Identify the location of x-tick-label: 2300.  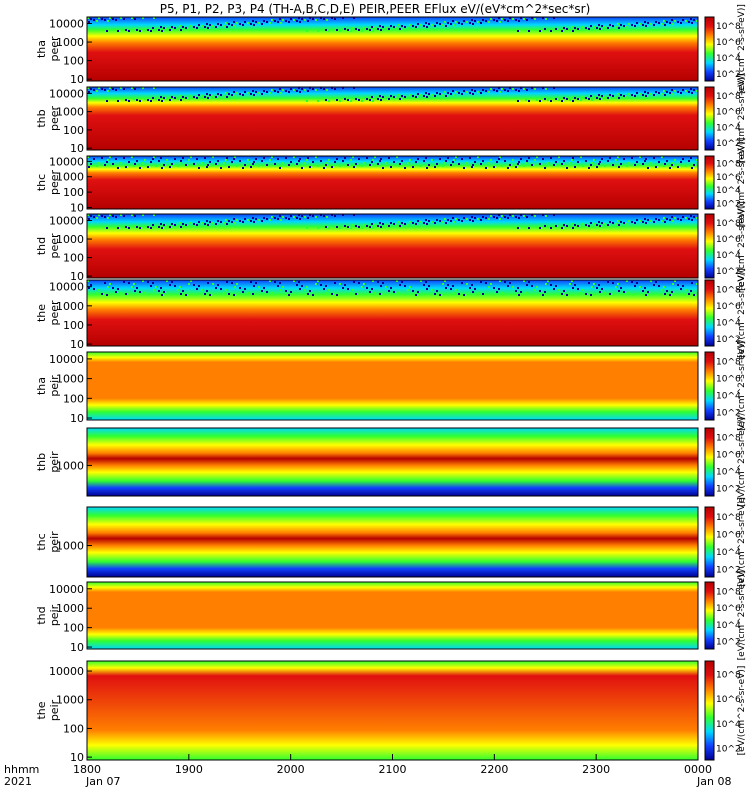
(596, 769).